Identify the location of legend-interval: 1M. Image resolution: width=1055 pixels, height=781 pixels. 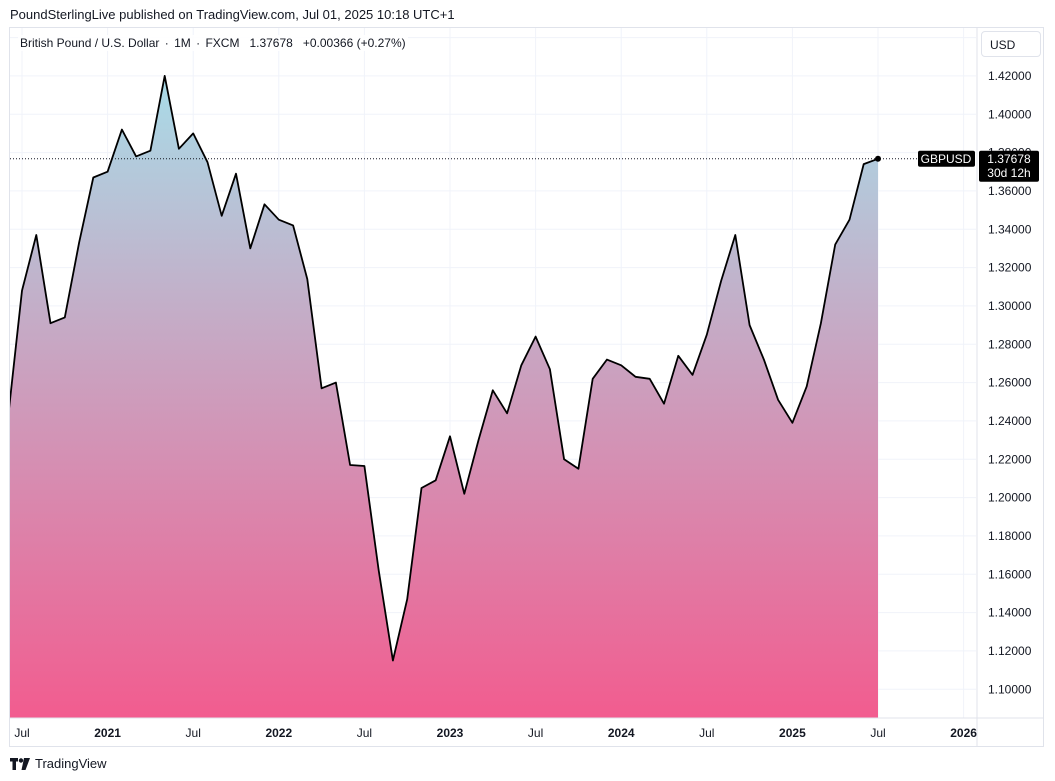
(182, 43).